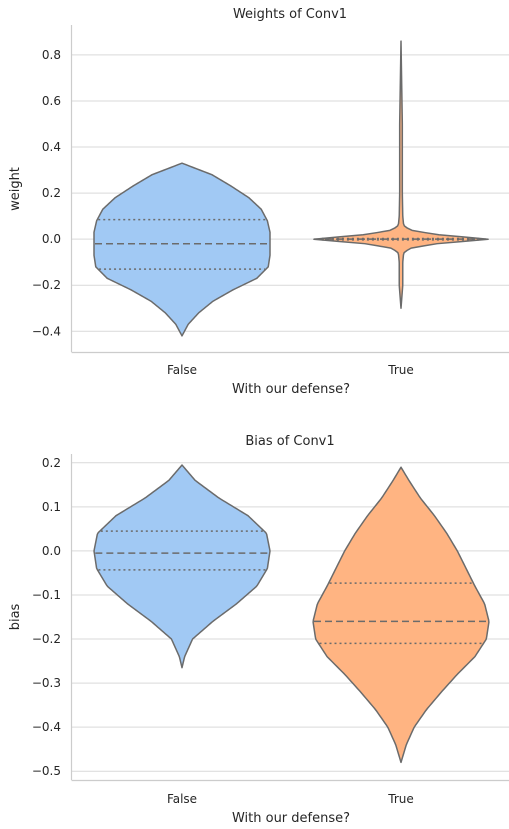 The image size is (509, 829). I want to click on y-tick-labels: −0.4 −0.2 0.0 0.2 0.4 0.6 0.8, so click(46, 193).